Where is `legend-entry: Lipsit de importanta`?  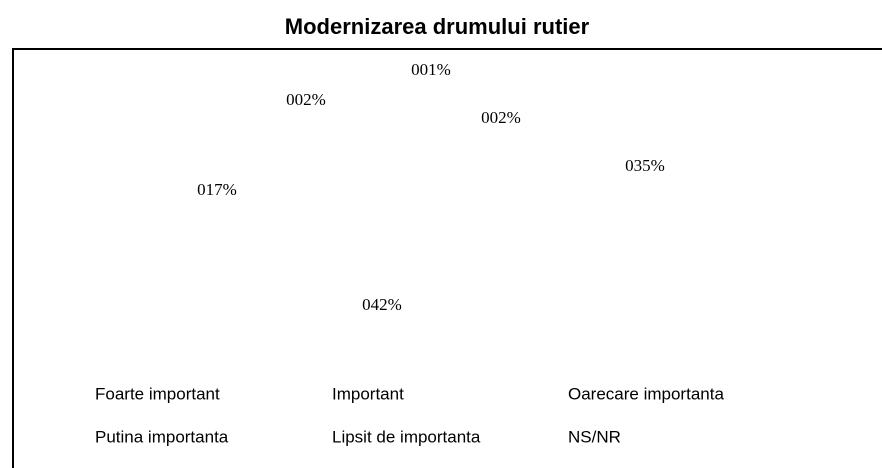
legend-entry: Lipsit de importanta is located at coordinates (406, 436).